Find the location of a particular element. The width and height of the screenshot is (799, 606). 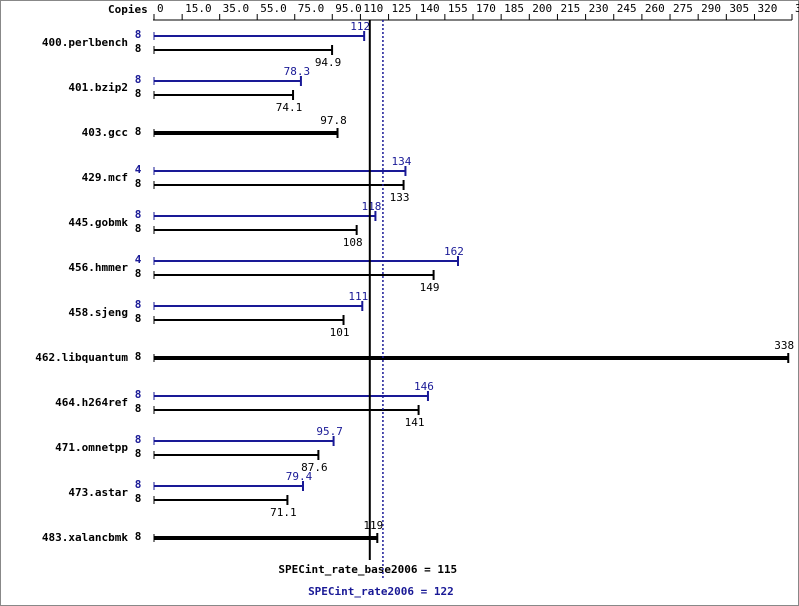

x-tick-label: 340 is located at coordinates (797, 8).